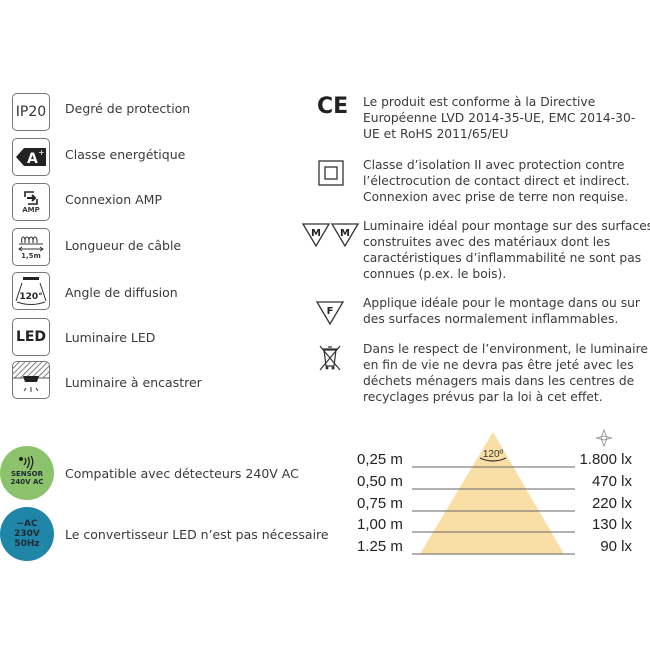 The image size is (650, 650). Describe the element at coordinates (380, 459) in the screenshot. I see `distance-label: 0,25 m` at that location.